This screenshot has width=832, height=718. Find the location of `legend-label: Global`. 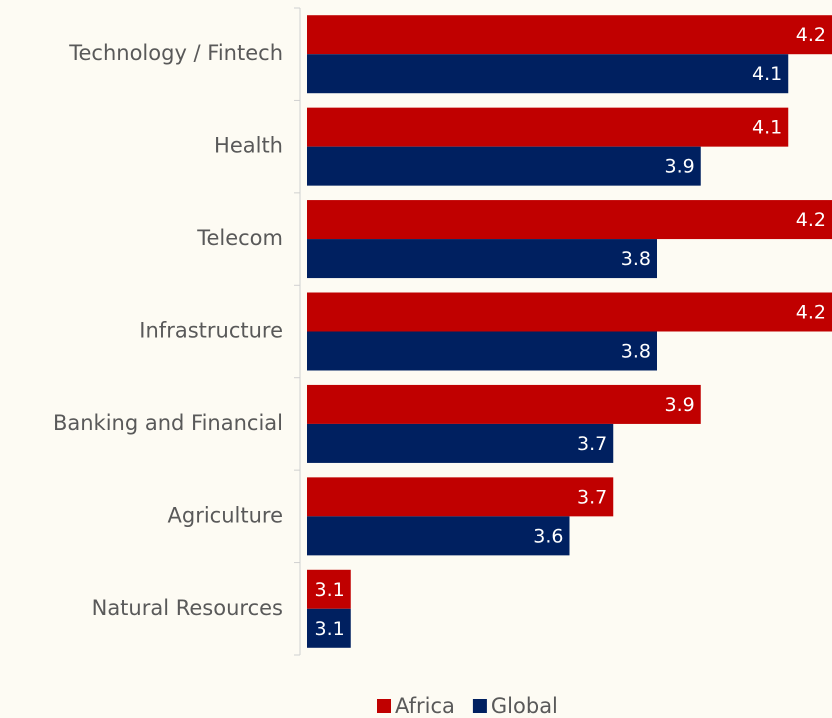

legend-label: Global is located at coordinates (524, 706).